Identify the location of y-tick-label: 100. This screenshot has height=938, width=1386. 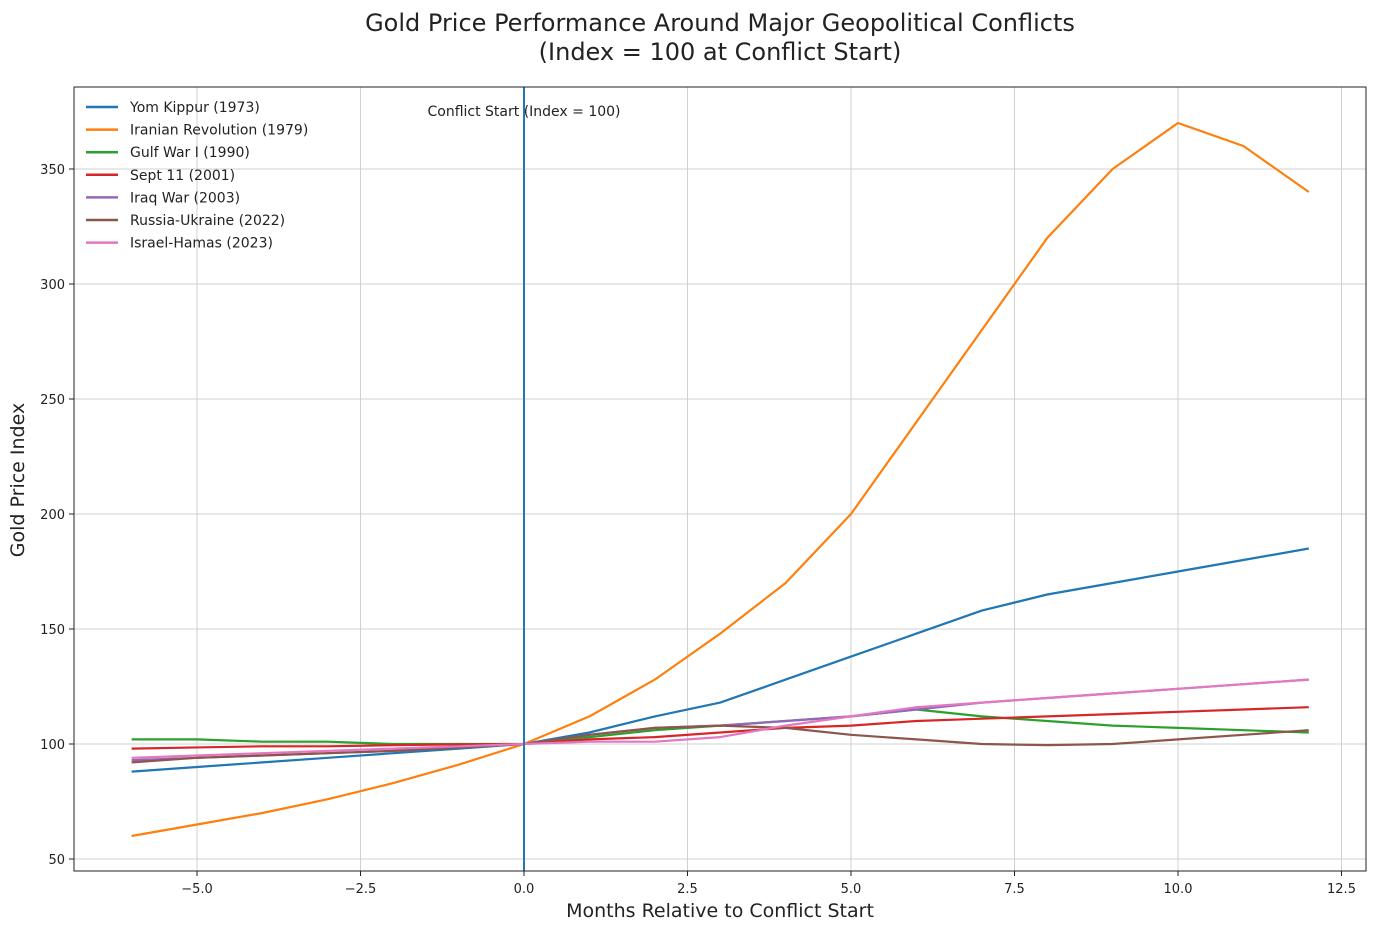
(52, 745).